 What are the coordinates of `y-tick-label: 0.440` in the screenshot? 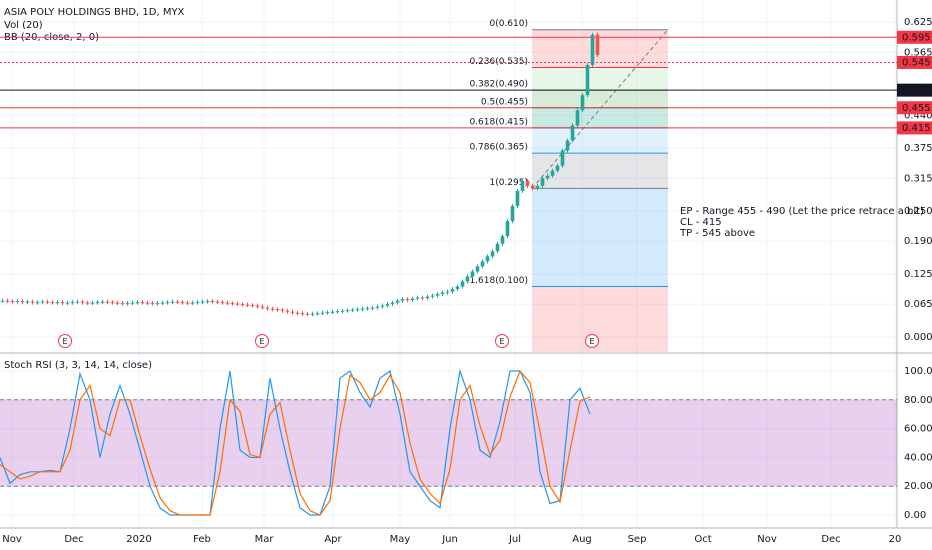 It's located at (918, 115).